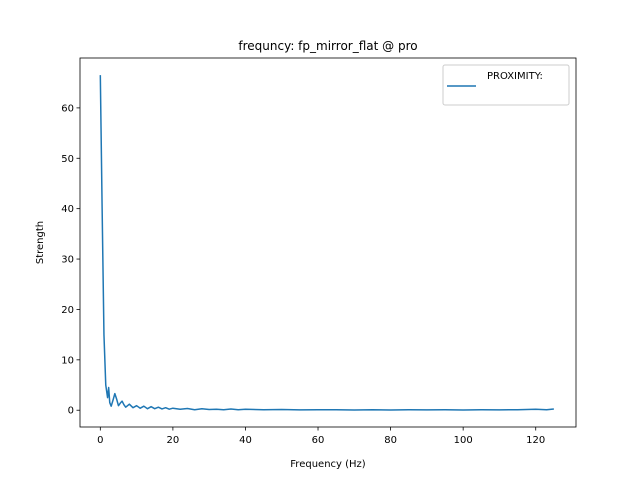  What do you see at coordinates (245, 440) in the screenshot?
I see `x-tick-label: 40` at bounding box center [245, 440].